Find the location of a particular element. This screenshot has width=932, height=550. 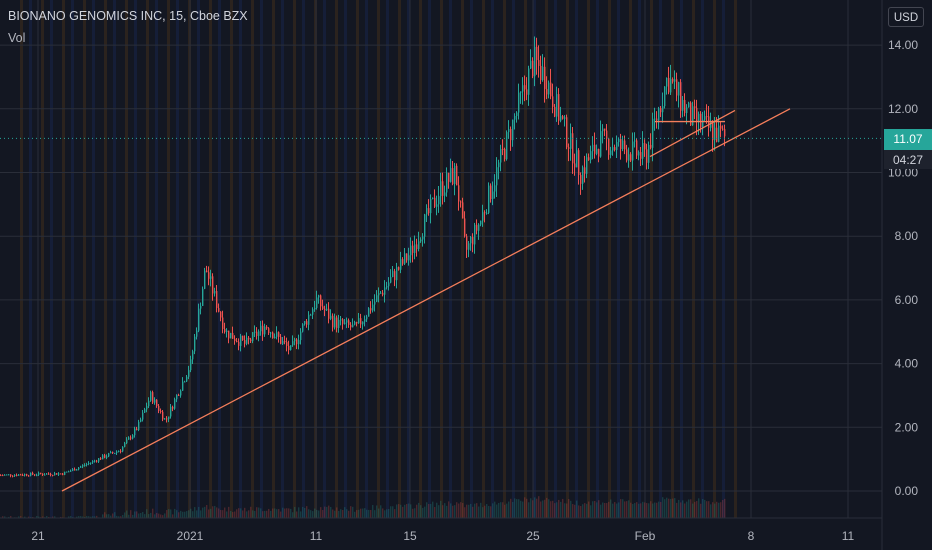

y-tick-label: 10.00 is located at coordinates (903, 173).